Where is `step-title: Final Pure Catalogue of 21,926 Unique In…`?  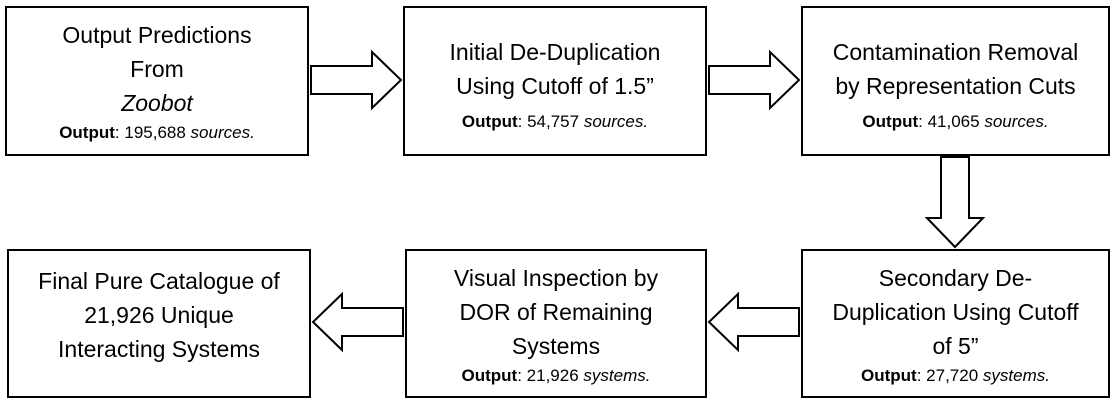
step-title: Final Pure Catalogue of 21,926 Unique In… is located at coordinates (159, 314).